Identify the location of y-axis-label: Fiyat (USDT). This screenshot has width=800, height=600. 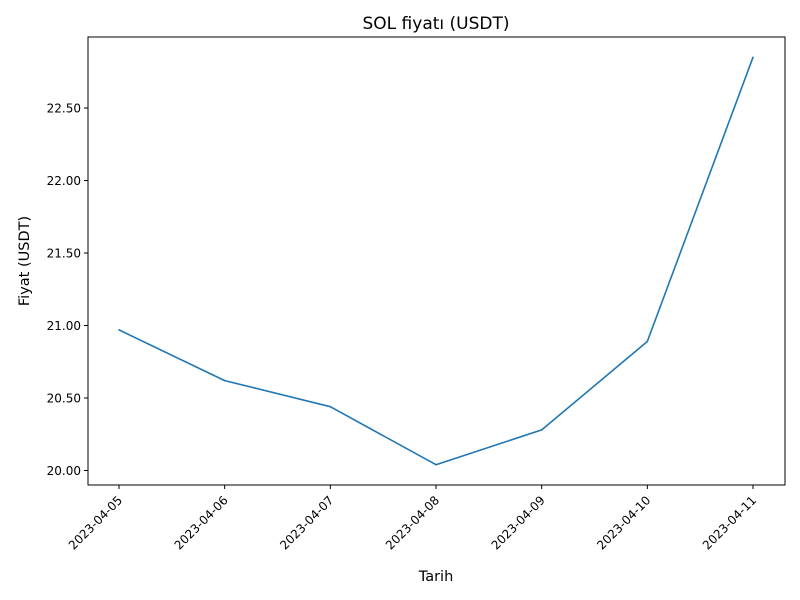
(25, 261).